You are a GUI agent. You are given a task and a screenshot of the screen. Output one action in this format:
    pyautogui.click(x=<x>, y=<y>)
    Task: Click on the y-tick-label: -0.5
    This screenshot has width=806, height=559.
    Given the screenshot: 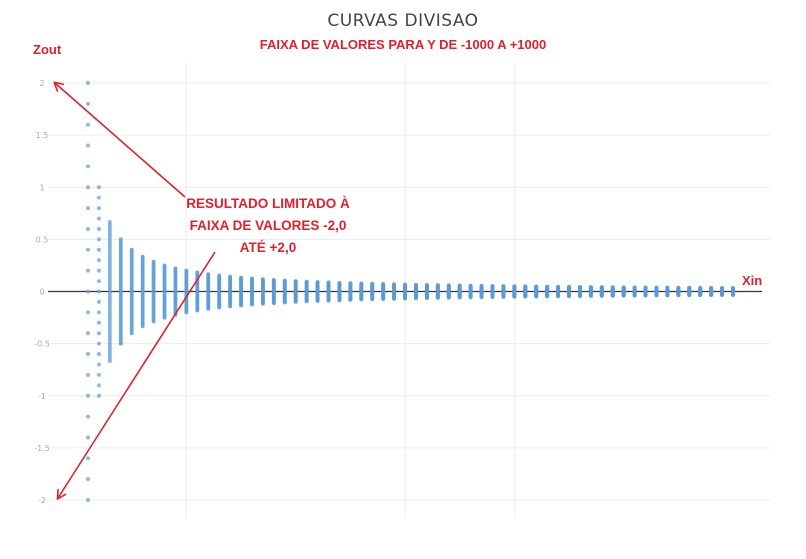 What is the action you would take?
    pyautogui.click(x=42, y=344)
    